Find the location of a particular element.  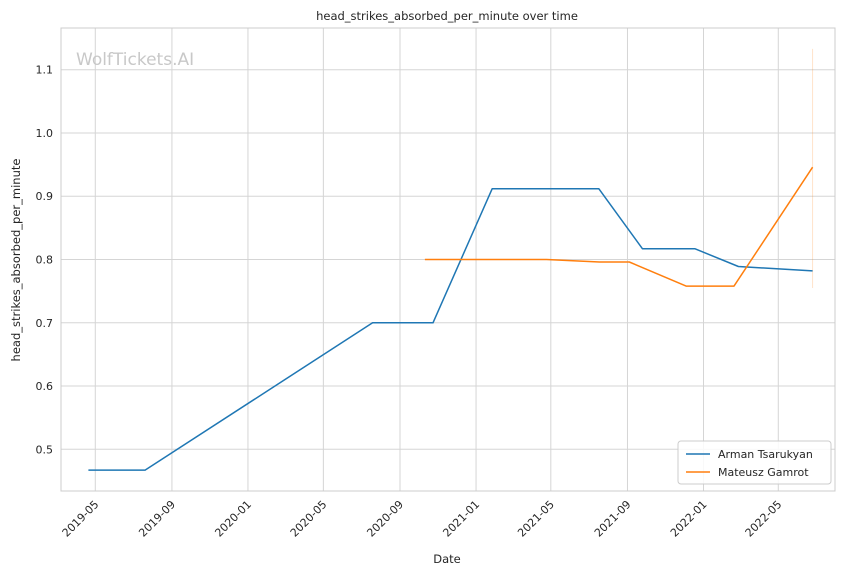

y-tick-label: 0.5 is located at coordinates (45, 449).